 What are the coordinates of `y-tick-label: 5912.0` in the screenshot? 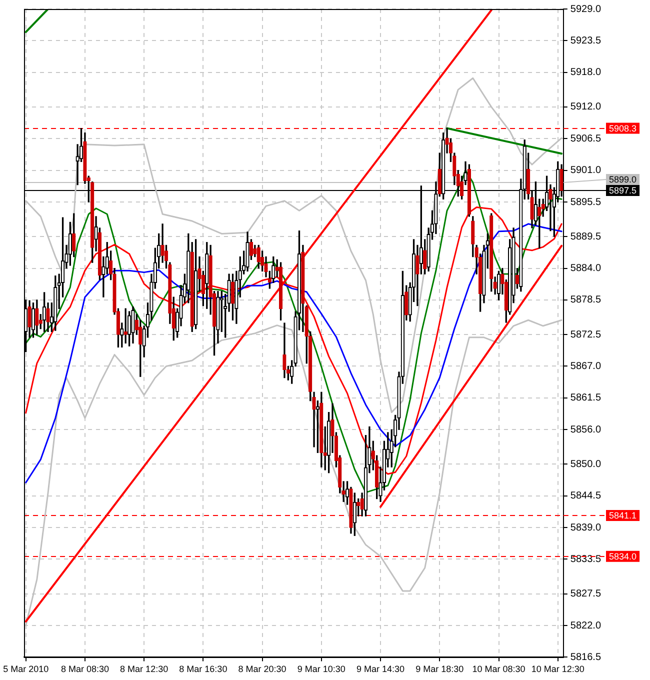 It's located at (586, 107).